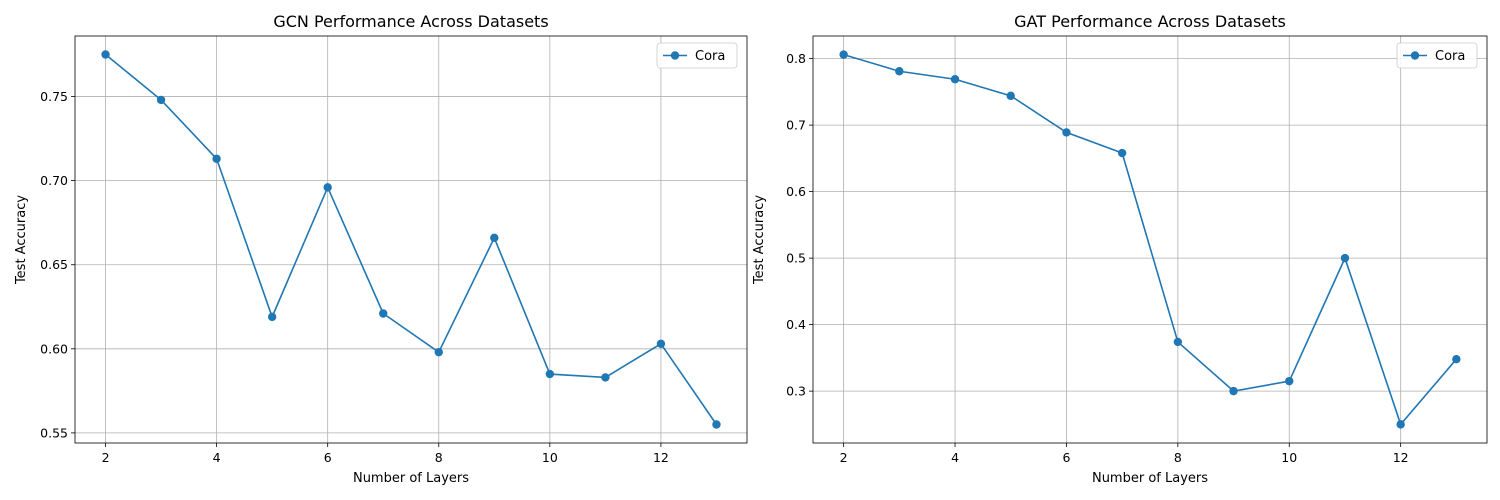  Describe the element at coordinates (54, 264) in the screenshot. I see `y-tick-label: 0.65` at that location.